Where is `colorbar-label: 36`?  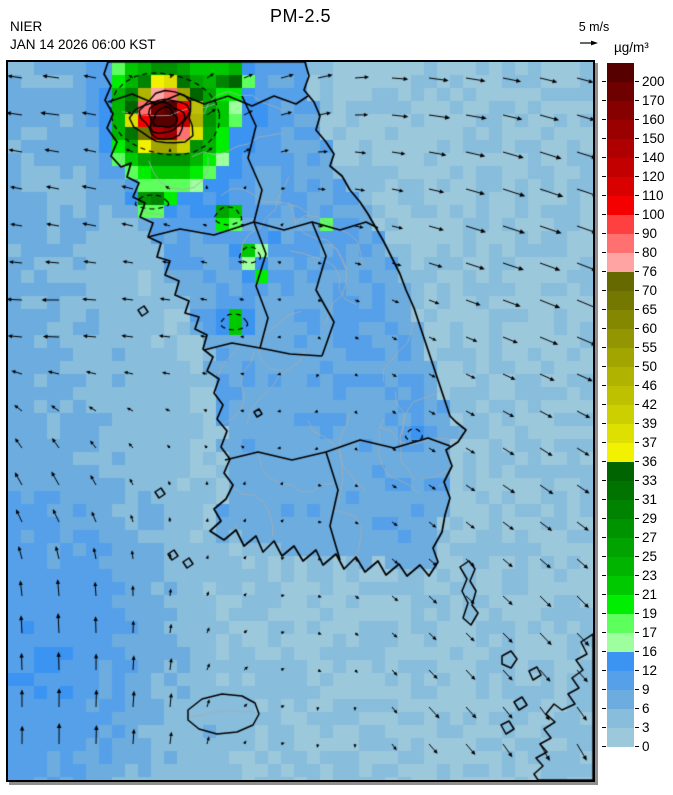
colorbar-label: 36 is located at coordinates (650, 461).